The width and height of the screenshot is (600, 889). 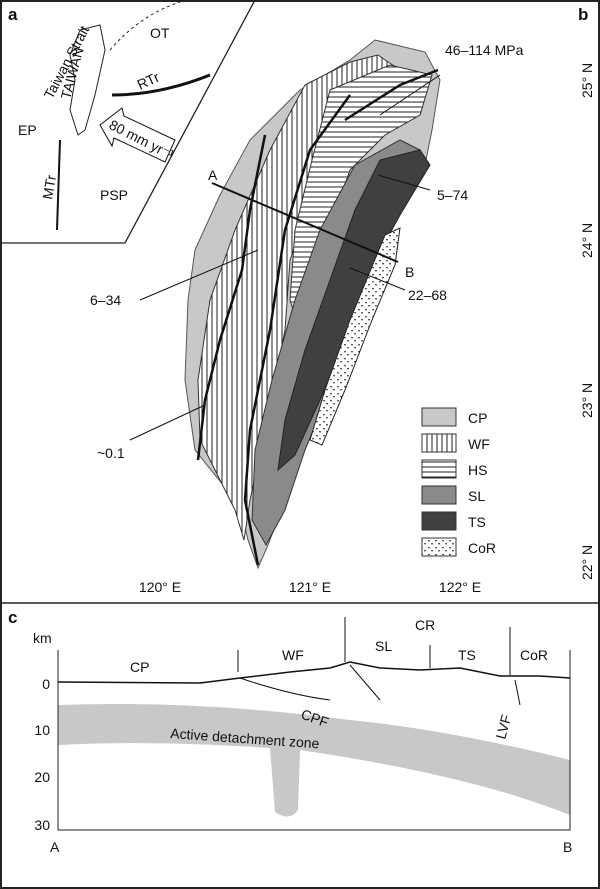 What do you see at coordinates (137, 135) in the screenshot?
I see `plate-arrow` at bounding box center [137, 135].